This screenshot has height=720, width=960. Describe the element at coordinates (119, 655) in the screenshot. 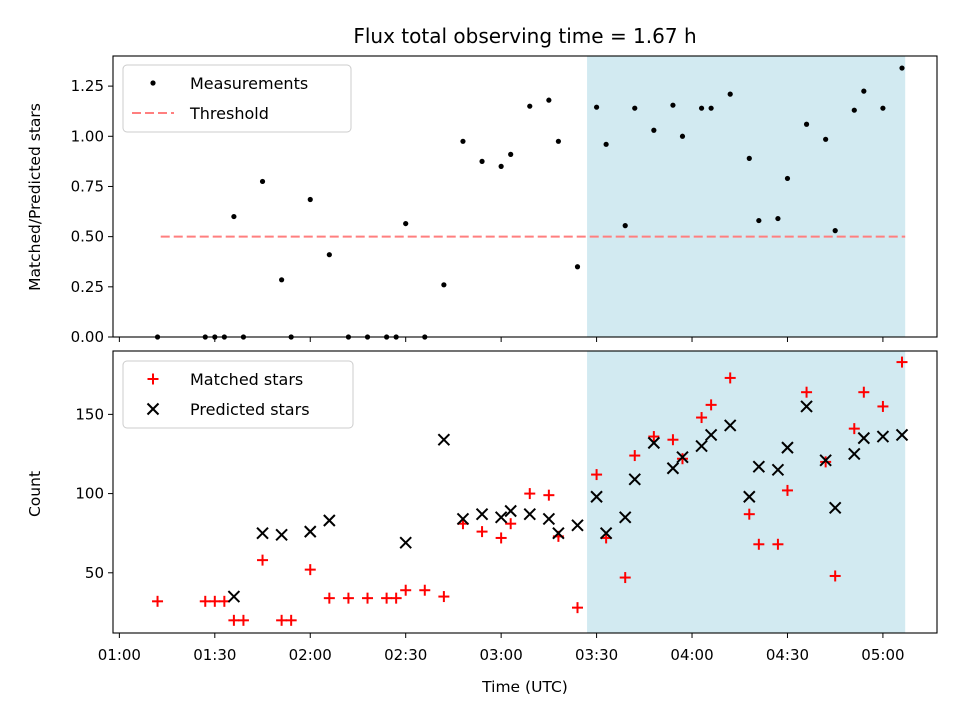

I see `x-tick-label: 01:00` at that location.